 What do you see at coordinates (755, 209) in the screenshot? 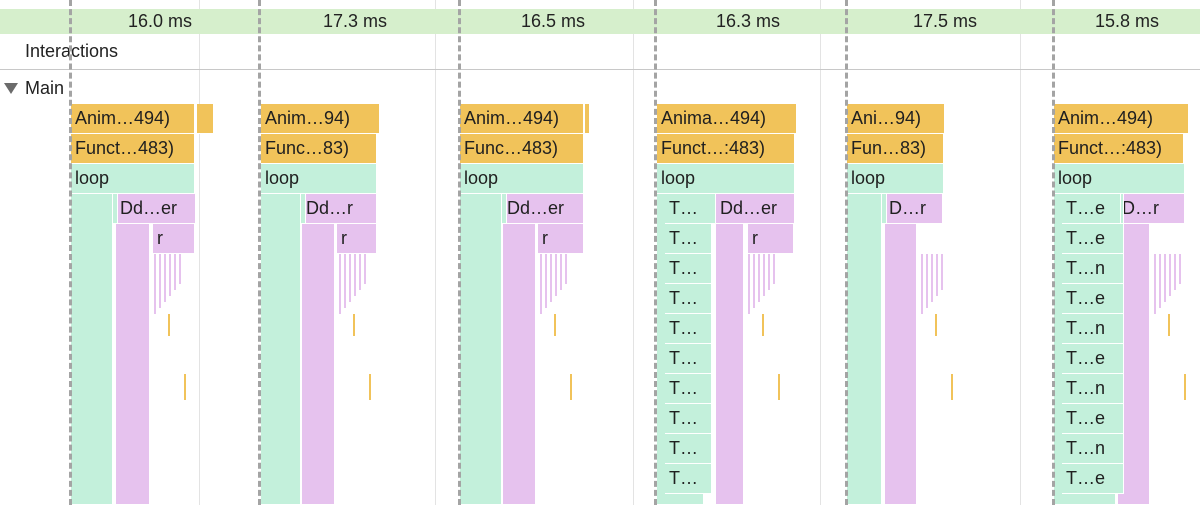
I see `dd-render-event: Dd…er` at bounding box center [755, 209].